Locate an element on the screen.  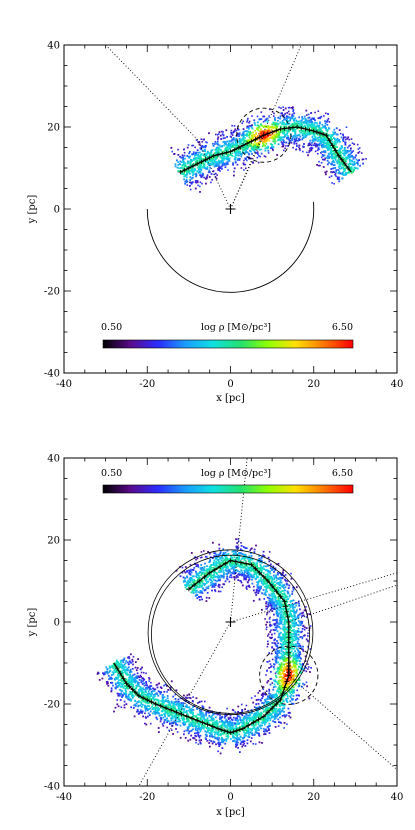
center-marker is located at coordinates (230, 209).